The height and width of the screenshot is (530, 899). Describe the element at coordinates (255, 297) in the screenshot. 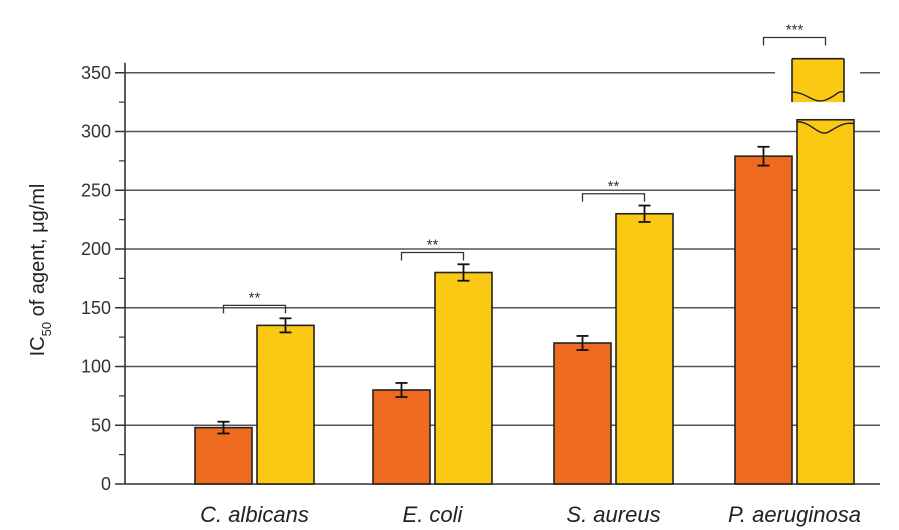

I see `significance-label-0: **` at that location.